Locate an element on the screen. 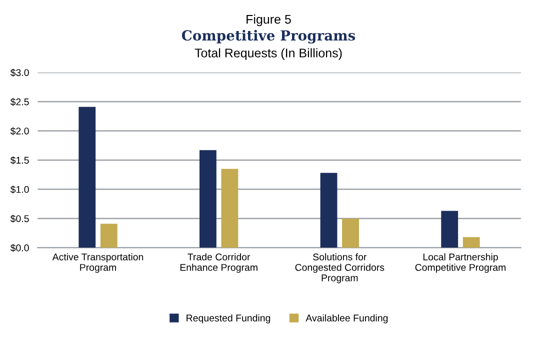 This screenshot has width=537, height=337. legend-label: Availablee Funding is located at coordinates (347, 319).